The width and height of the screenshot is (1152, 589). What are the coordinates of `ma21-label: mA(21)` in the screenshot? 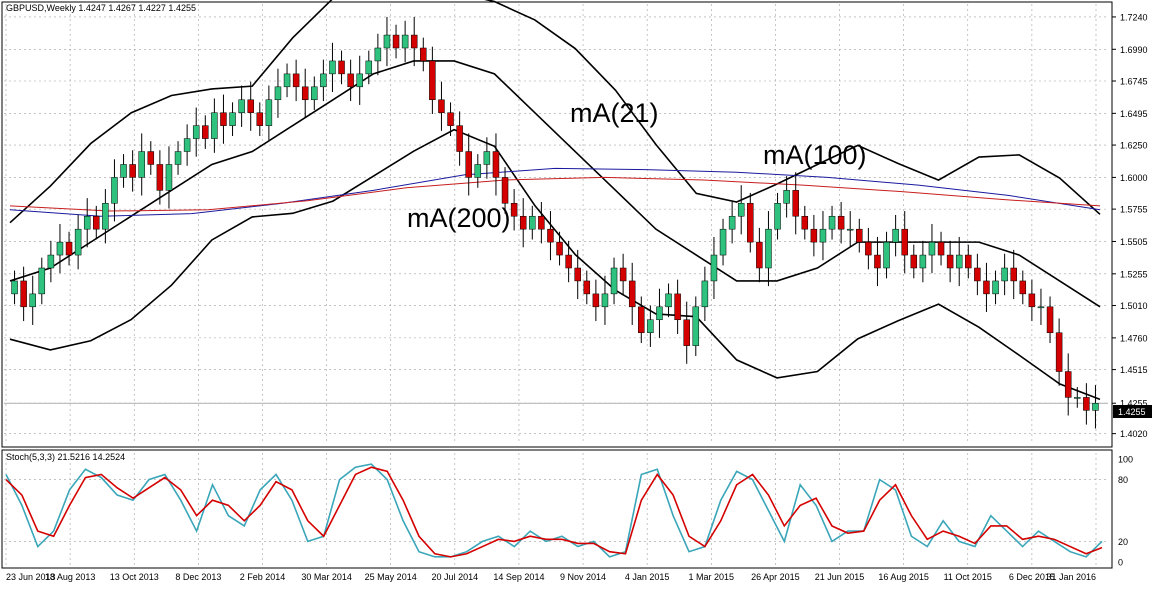 It's located at (614, 113).